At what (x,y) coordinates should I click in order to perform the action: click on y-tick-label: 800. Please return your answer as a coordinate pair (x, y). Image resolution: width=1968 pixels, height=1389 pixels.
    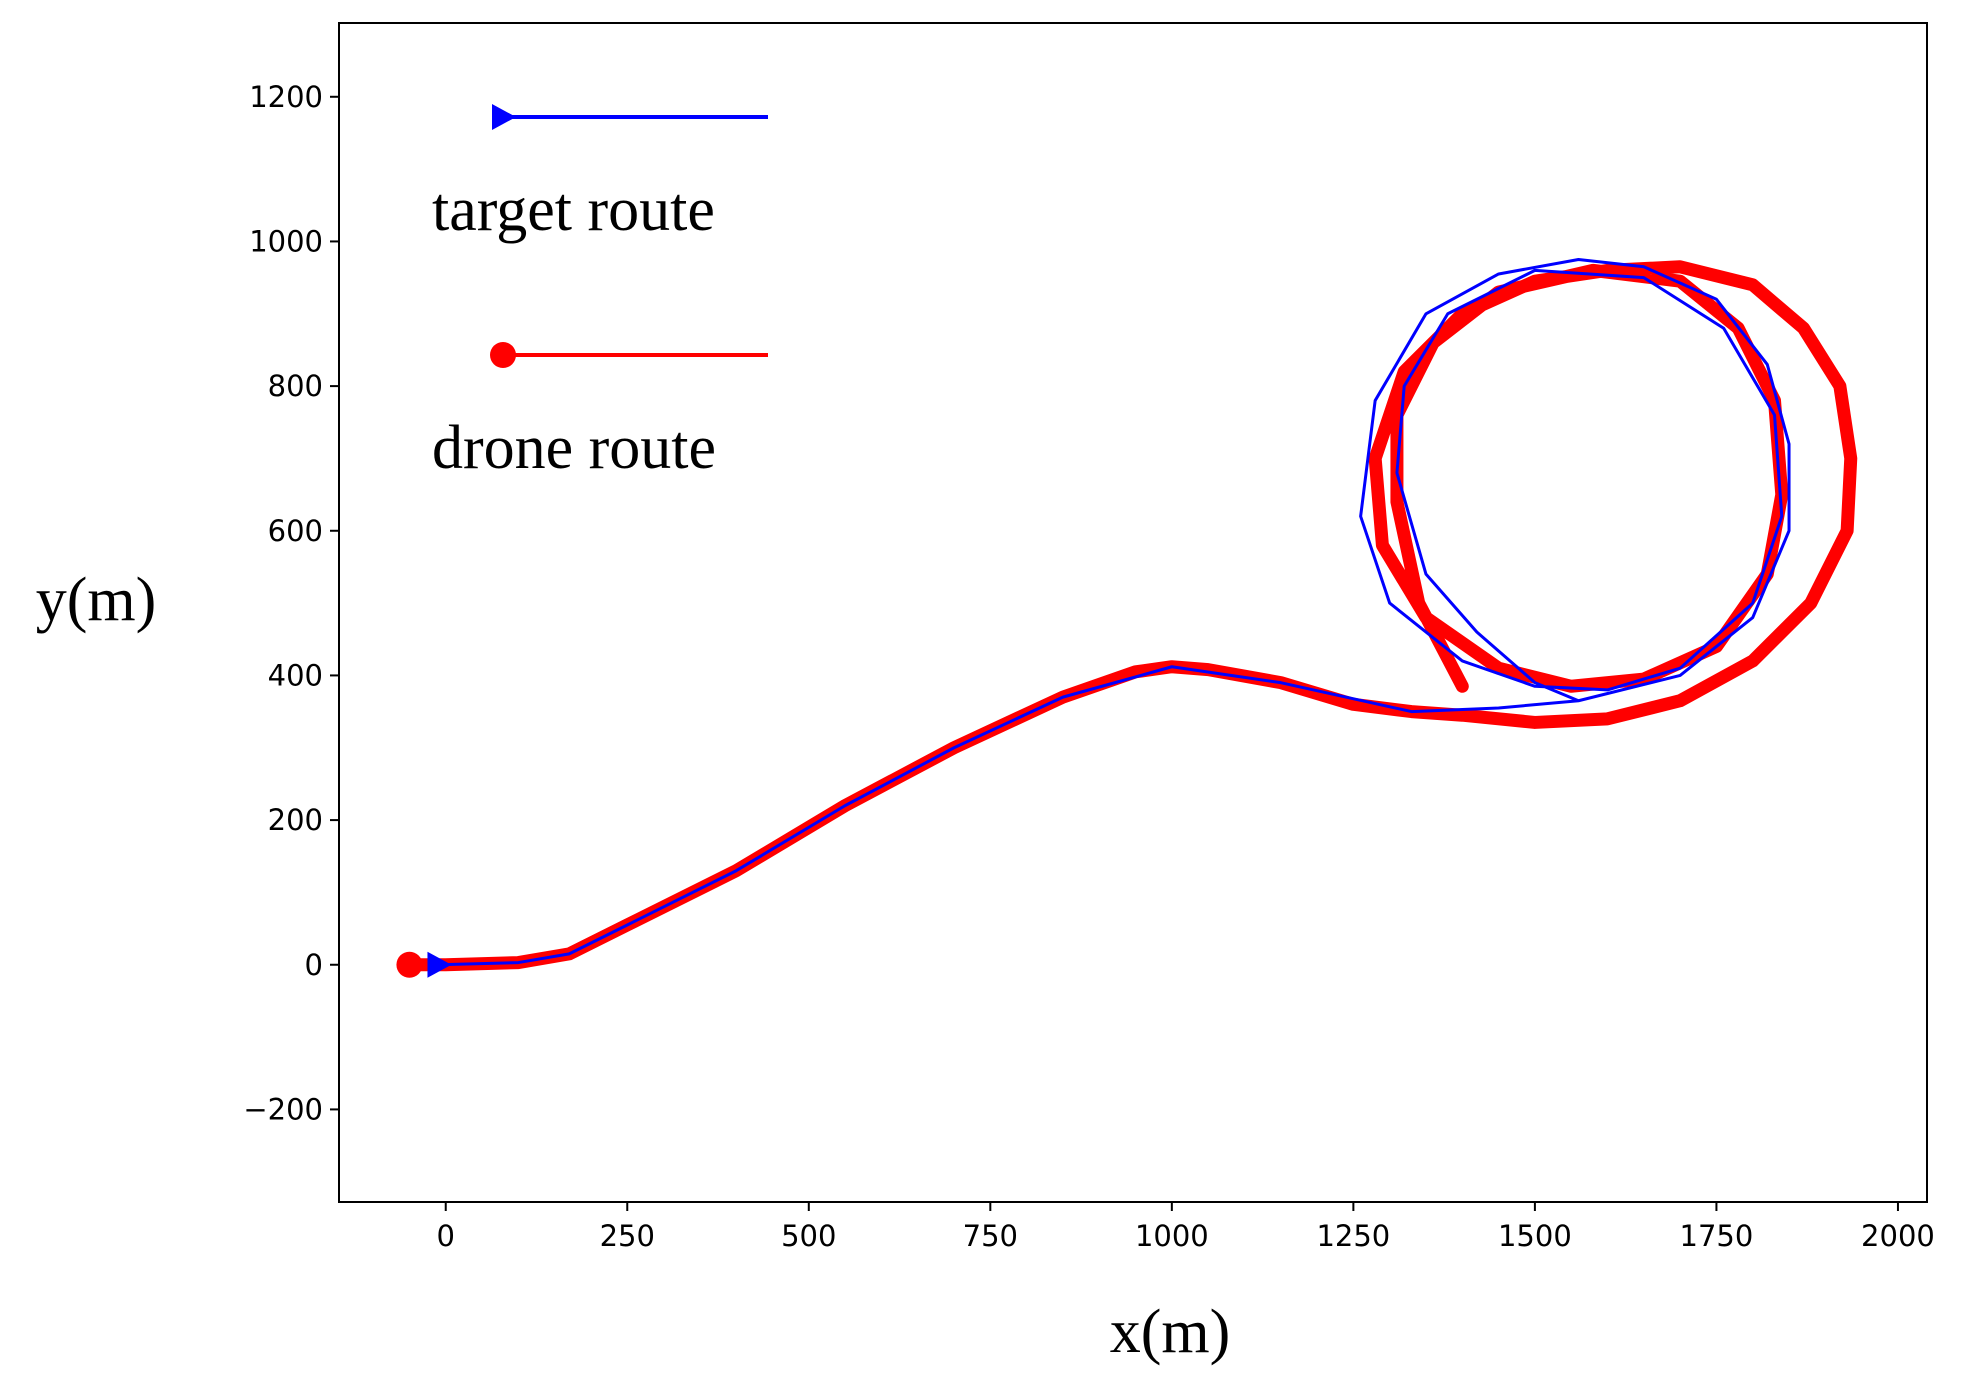
    Looking at the image, I should click on (295, 386).